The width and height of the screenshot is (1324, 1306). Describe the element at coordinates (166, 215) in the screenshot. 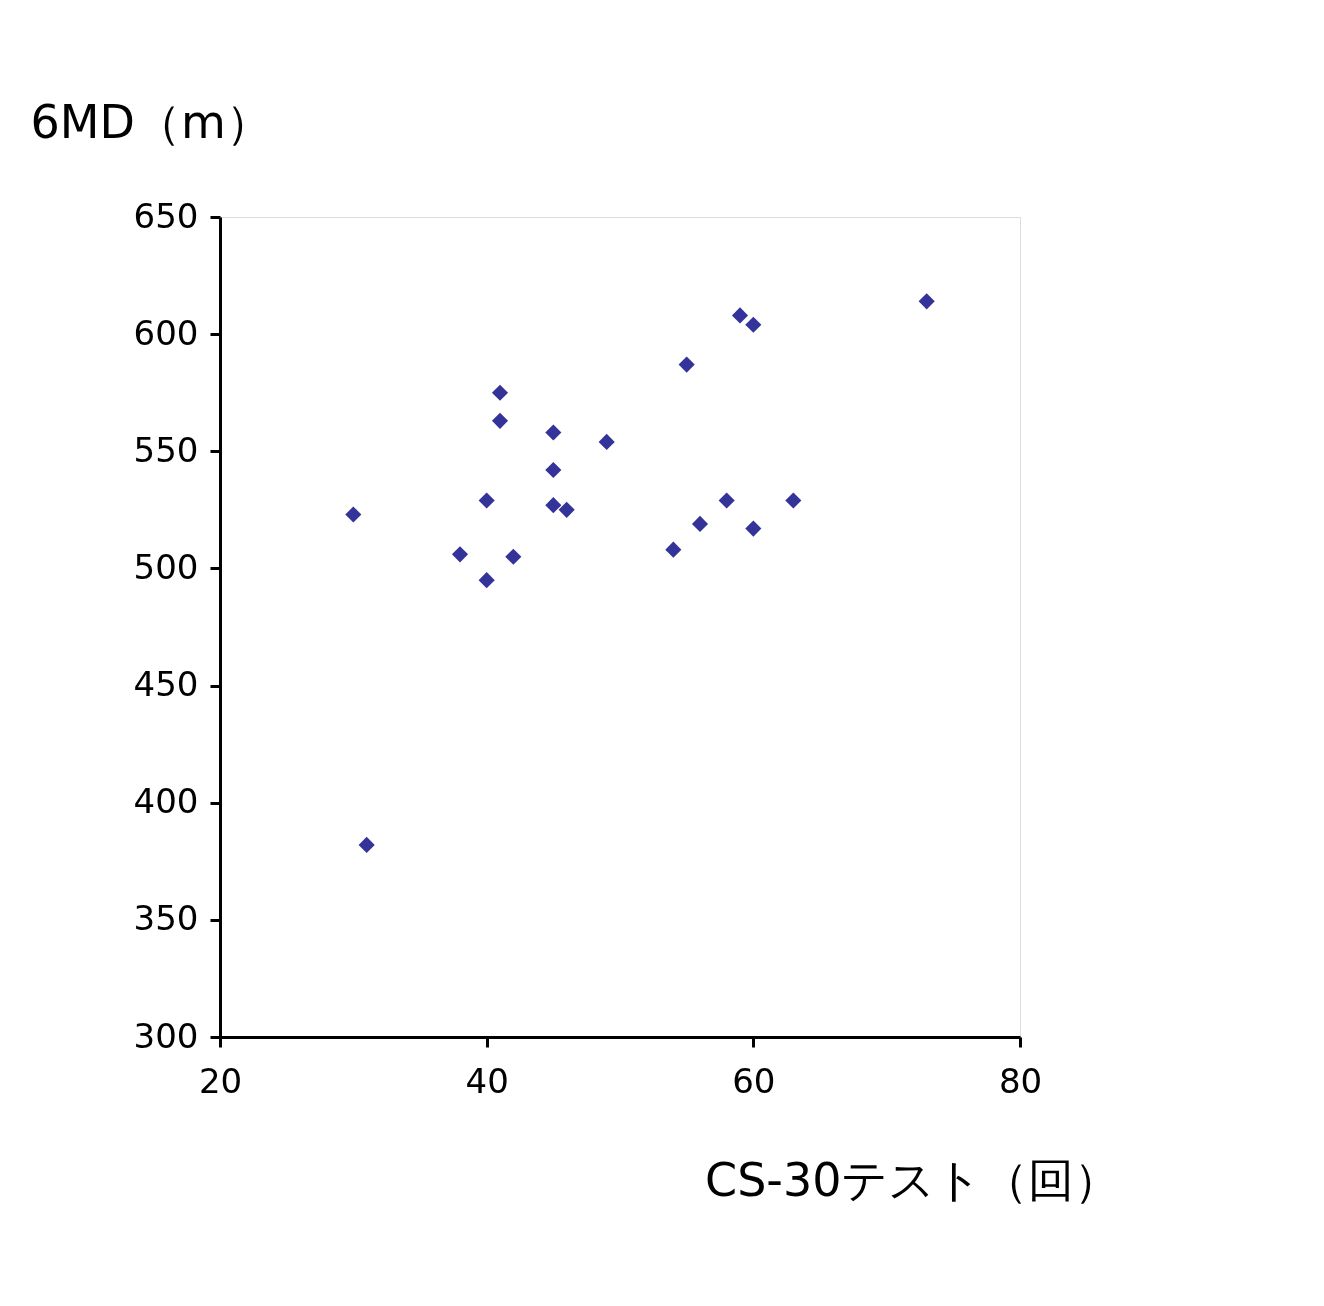

I see `y-tick-label: 650` at that location.